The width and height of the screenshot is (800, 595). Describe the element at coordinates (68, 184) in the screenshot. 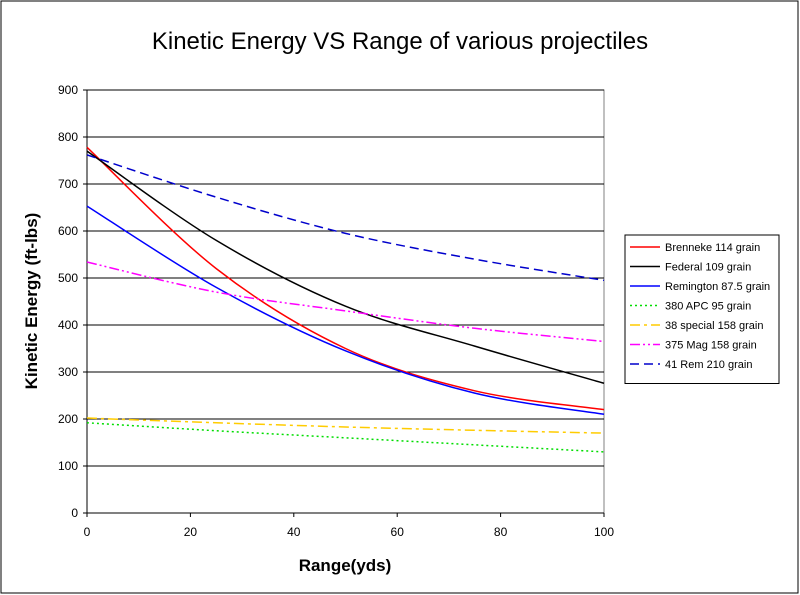

I see `y-tick-label: 700` at that location.